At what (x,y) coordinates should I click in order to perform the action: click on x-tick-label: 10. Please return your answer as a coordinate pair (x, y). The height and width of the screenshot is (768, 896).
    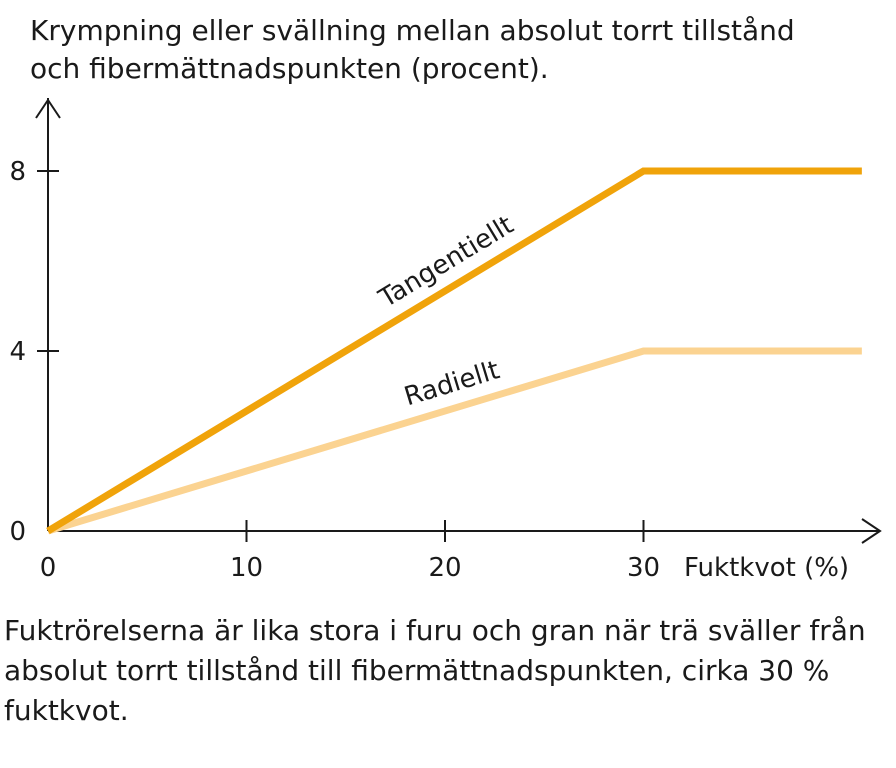
    Looking at the image, I should click on (246, 568).